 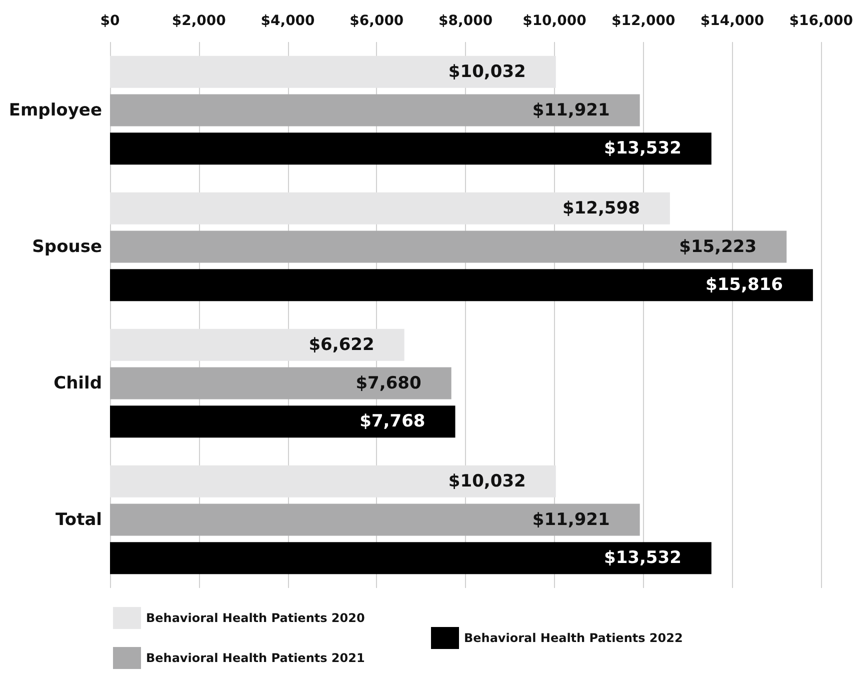 I want to click on y-tick-label: Child, so click(x=78, y=383).